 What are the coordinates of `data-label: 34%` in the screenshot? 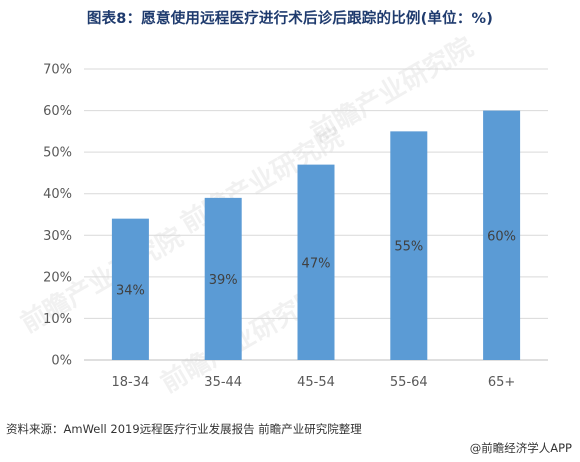 It's located at (130, 290).